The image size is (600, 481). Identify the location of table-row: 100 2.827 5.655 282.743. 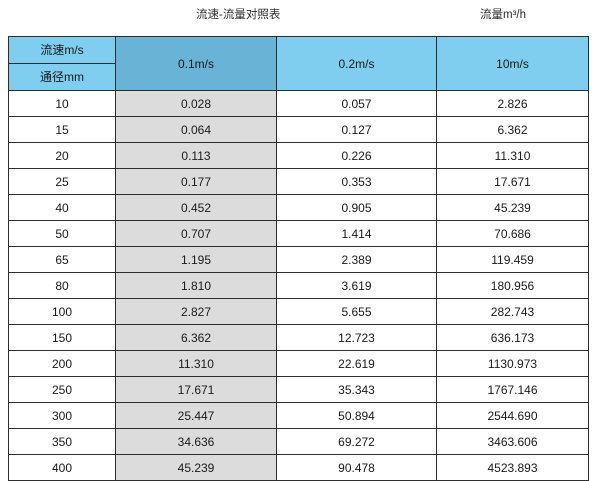
(298, 311).